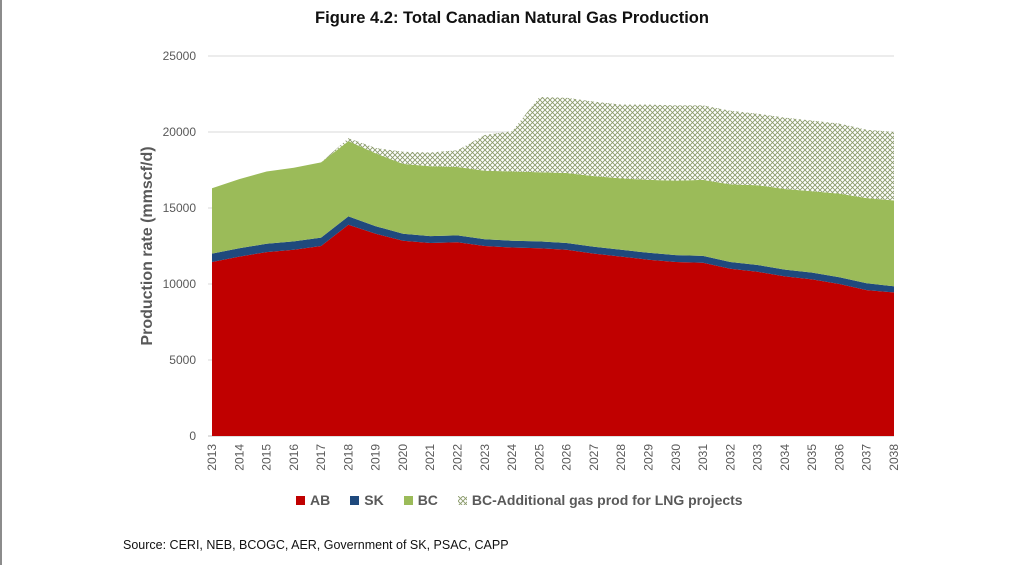  I want to click on x-tick-label: 2014, so click(239, 457).